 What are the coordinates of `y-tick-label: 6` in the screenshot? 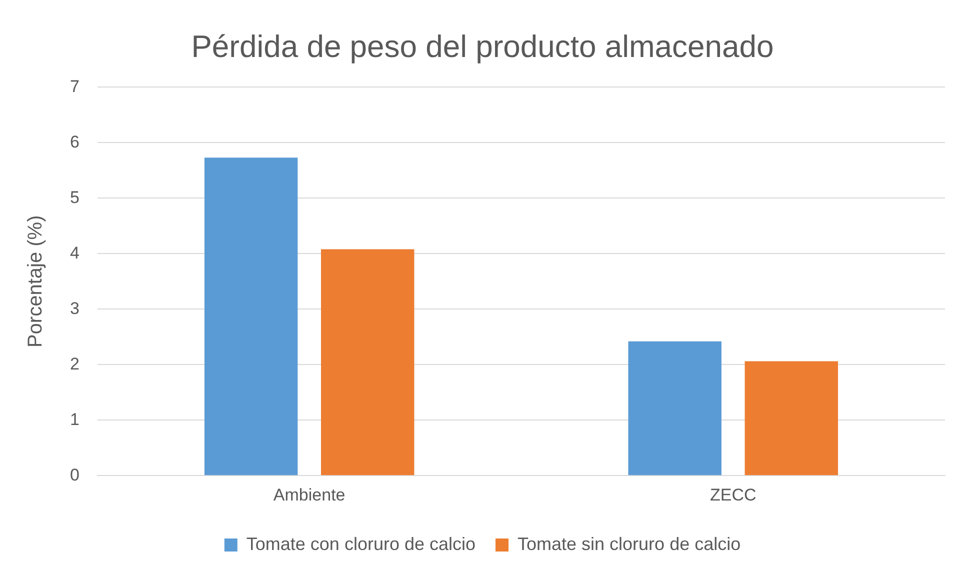 It's located at (75, 142).